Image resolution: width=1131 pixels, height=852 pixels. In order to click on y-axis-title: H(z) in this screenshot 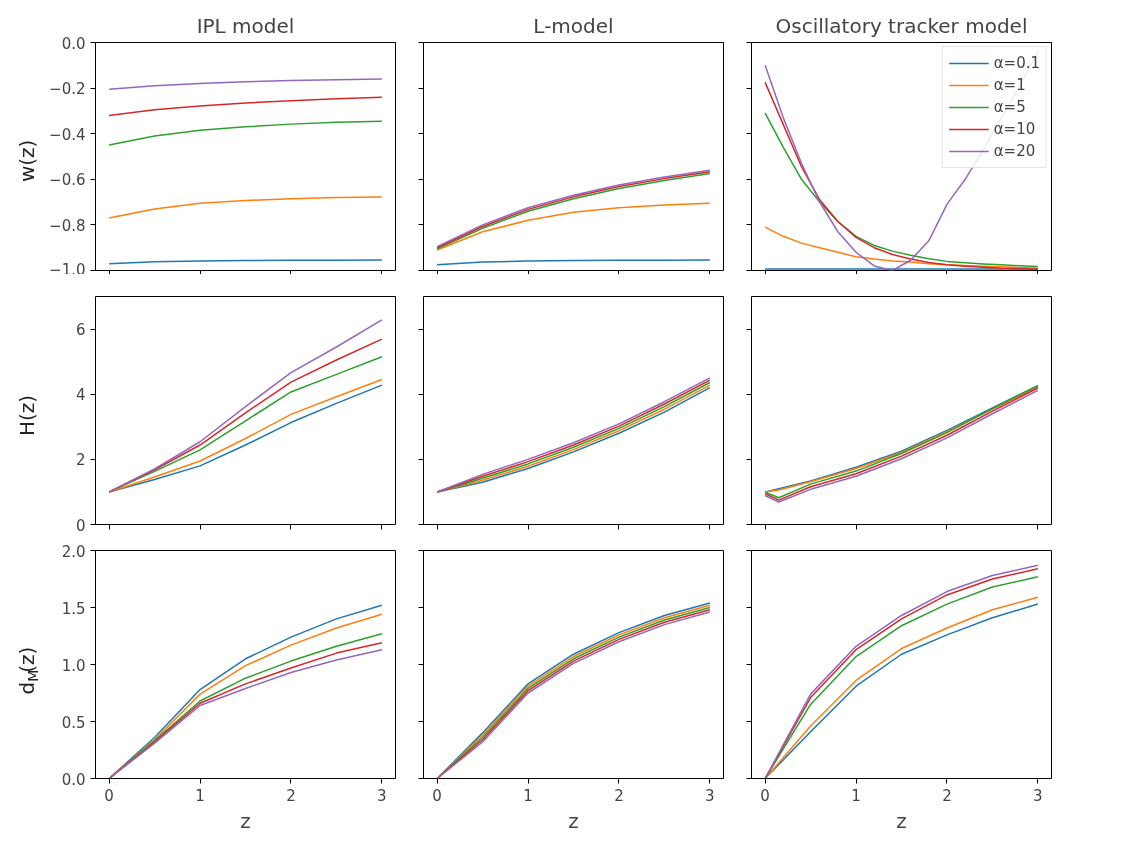, I will do `click(26, 415)`.